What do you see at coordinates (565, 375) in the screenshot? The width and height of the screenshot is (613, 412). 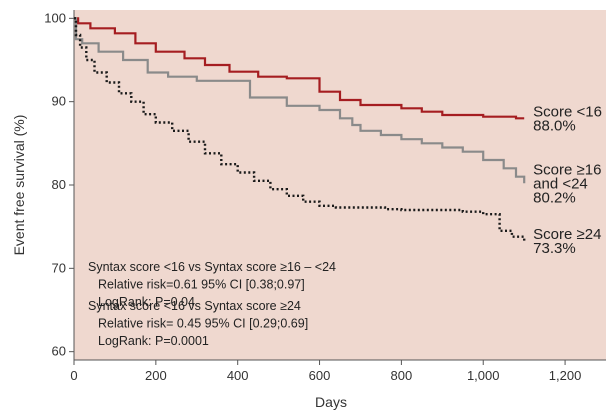 I see `x-tick-label: 1,200` at bounding box center [565, 375].